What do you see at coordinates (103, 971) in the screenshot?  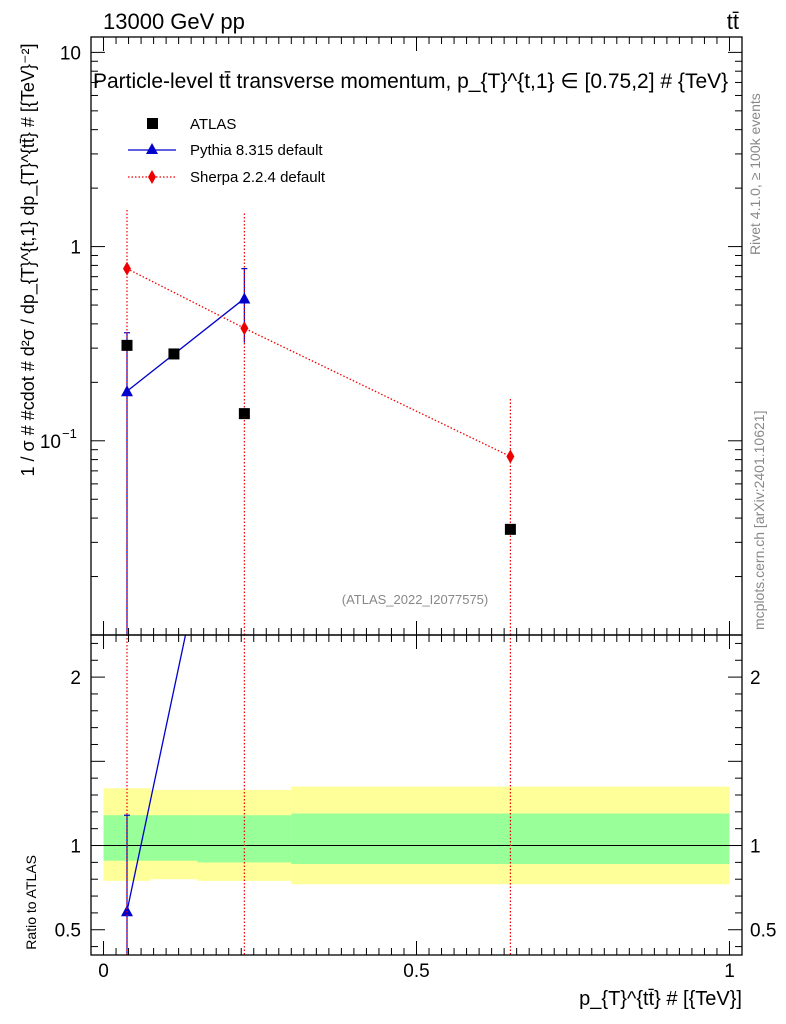 I see `x-tick-label: 0` at bounding box center [103, 971].